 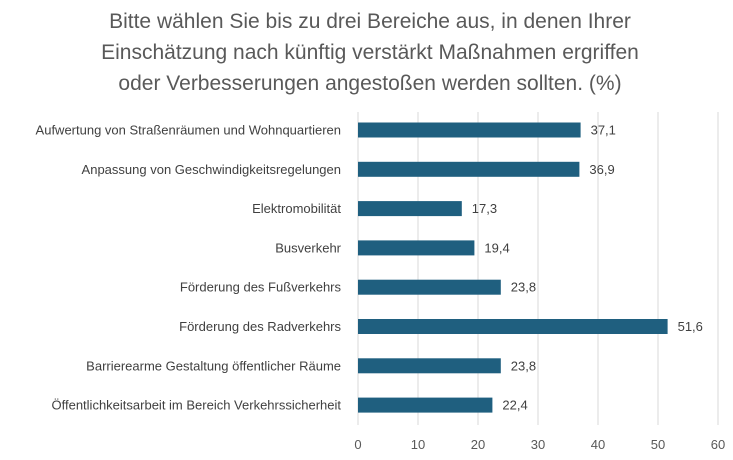 I want to click on x-tick-label-0: 0, so click(x=357, y=444).